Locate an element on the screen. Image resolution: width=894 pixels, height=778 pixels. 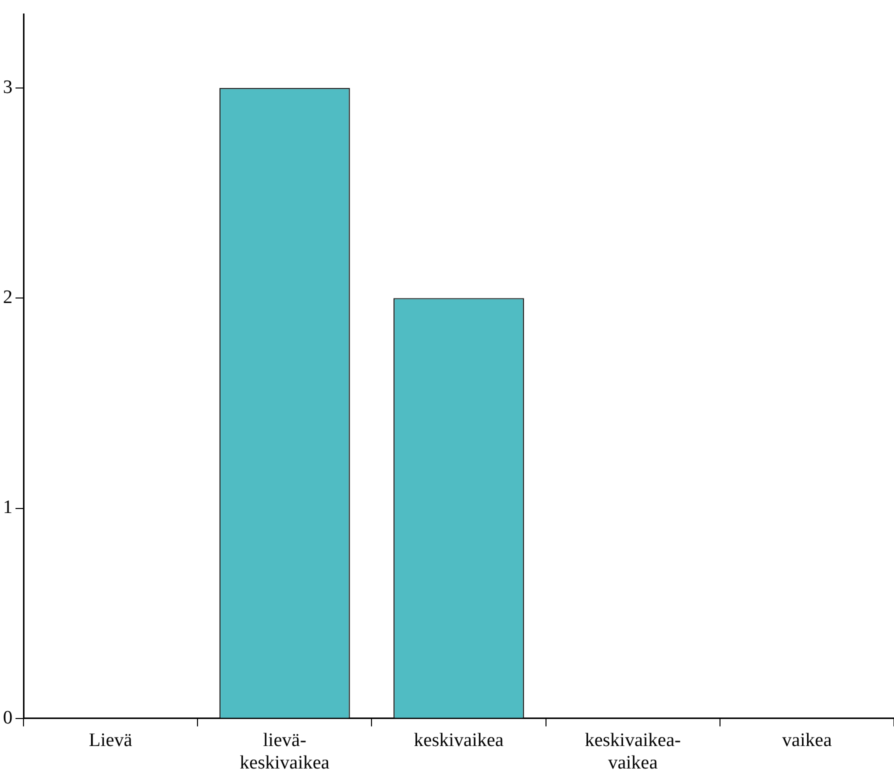
y-tick-label: 2 is located at coordinates (7, 297).